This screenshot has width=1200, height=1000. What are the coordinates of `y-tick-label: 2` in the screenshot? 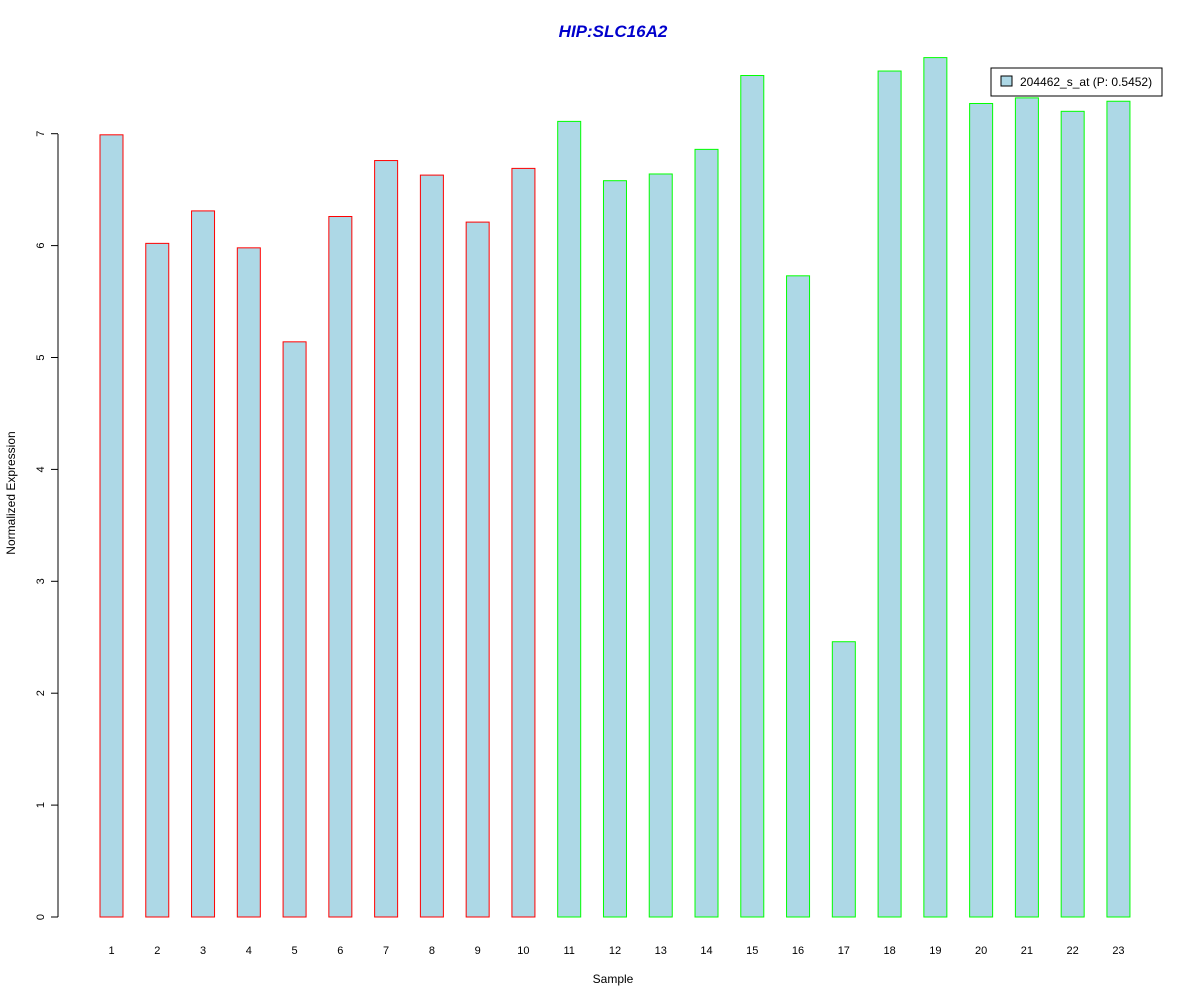 It's located at (41, 693).